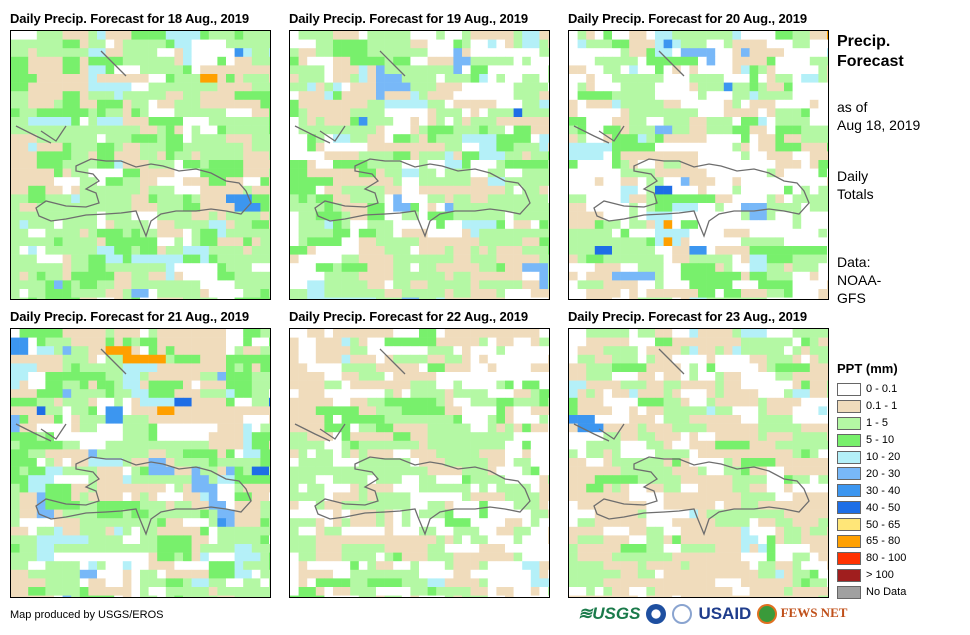  I want to click on data-source: GFS, so click(851, 298).